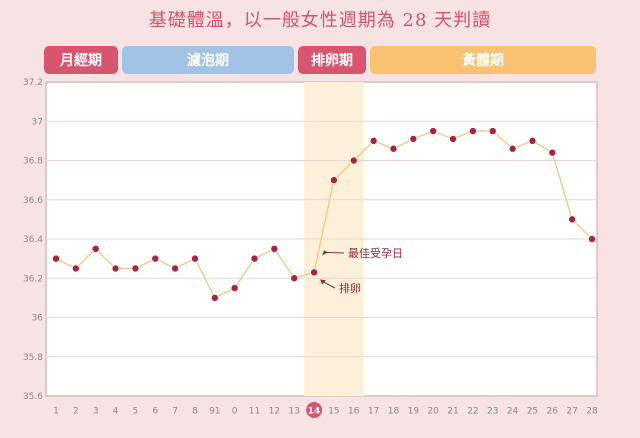 The width and height of the screenshot is (640, 438). Describe the element at coordinates (37, 122) in the screenshot. I see `y-tick-label: 37` at that location.